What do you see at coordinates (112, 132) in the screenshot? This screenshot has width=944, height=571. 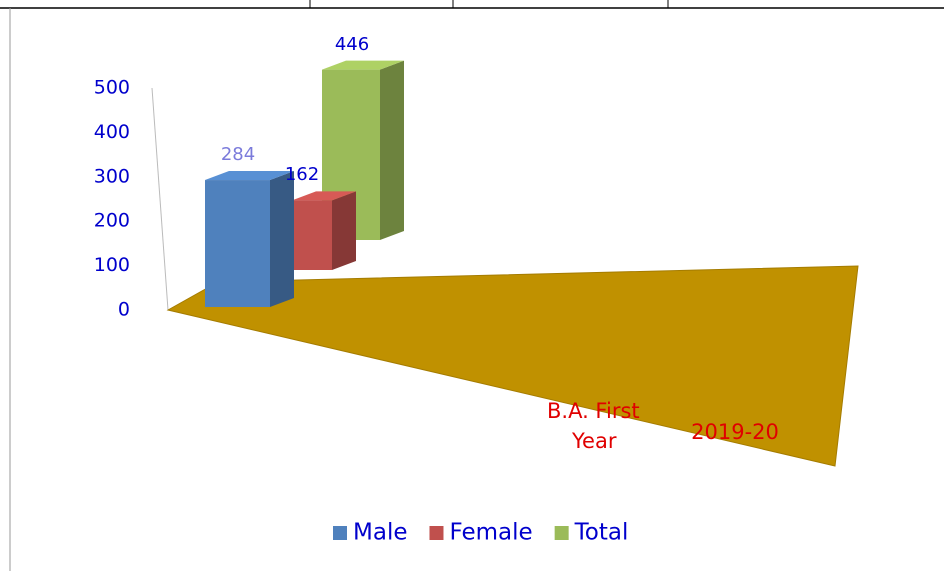 I see `y-tick-label: 400` at bounding box center [112, 132].